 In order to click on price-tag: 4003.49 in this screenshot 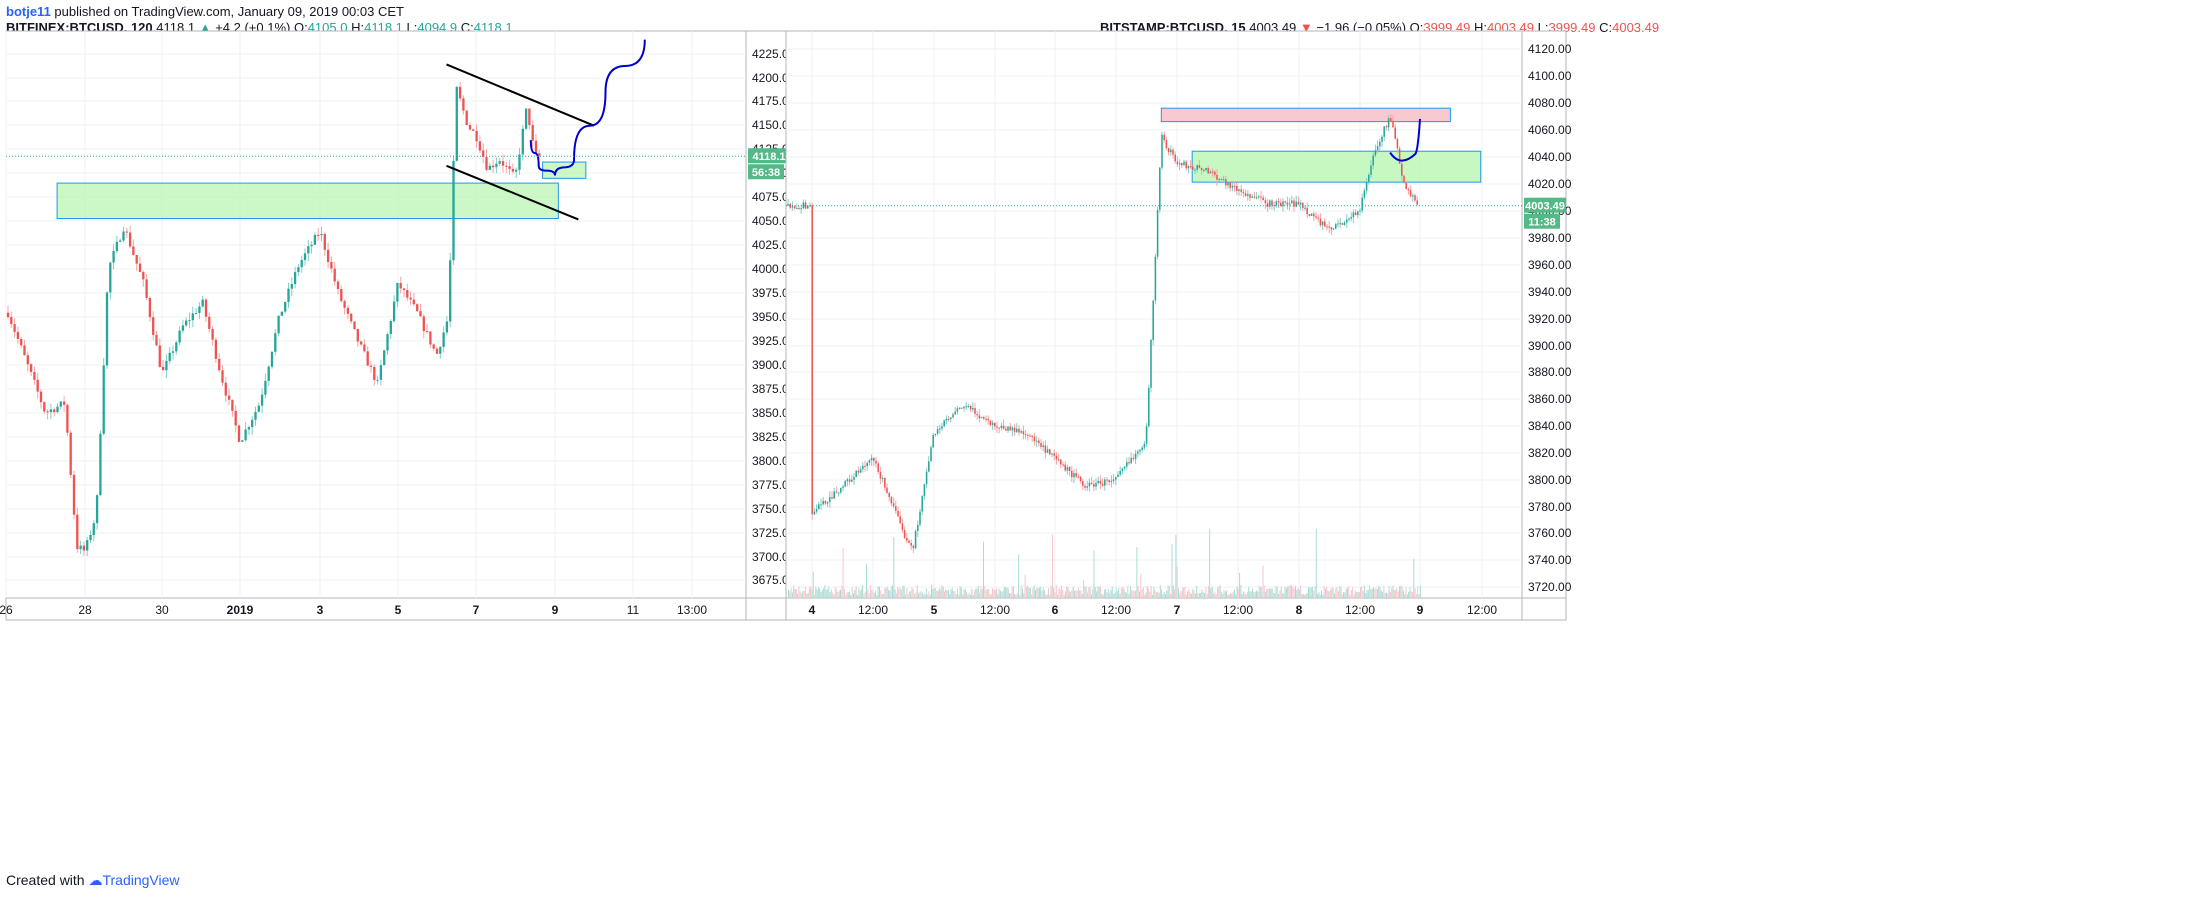, I will do `click(1545, 207)`.